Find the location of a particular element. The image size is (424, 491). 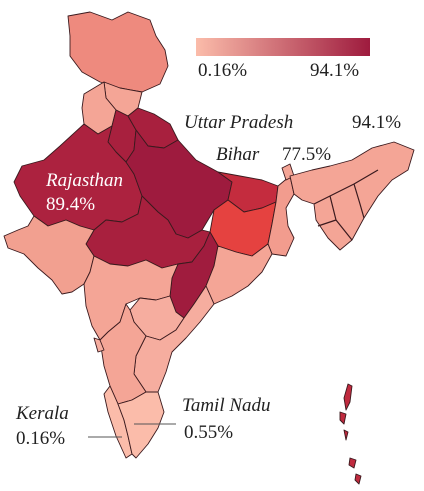

rajasthan-value-label: 89.4% is located at coordinates (71, 204).